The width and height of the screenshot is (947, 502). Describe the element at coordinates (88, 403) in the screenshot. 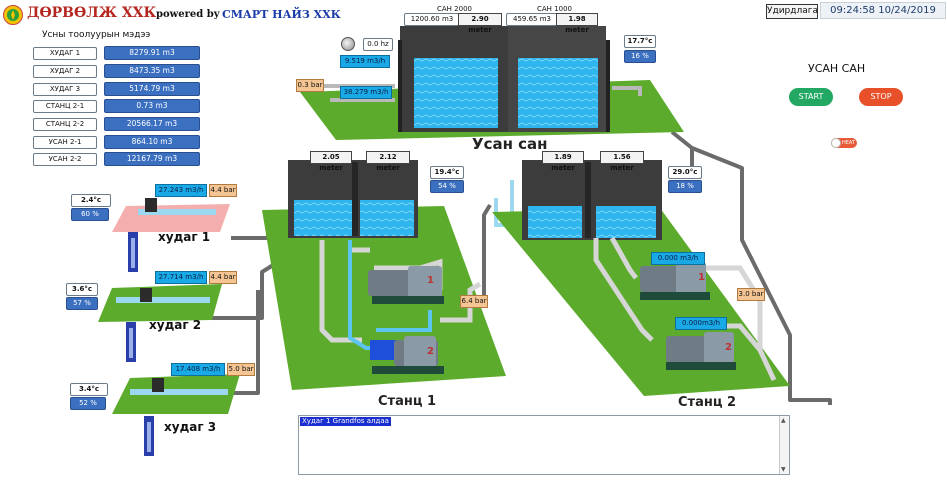

I see `well-3-humidity: 52 %` at that location.